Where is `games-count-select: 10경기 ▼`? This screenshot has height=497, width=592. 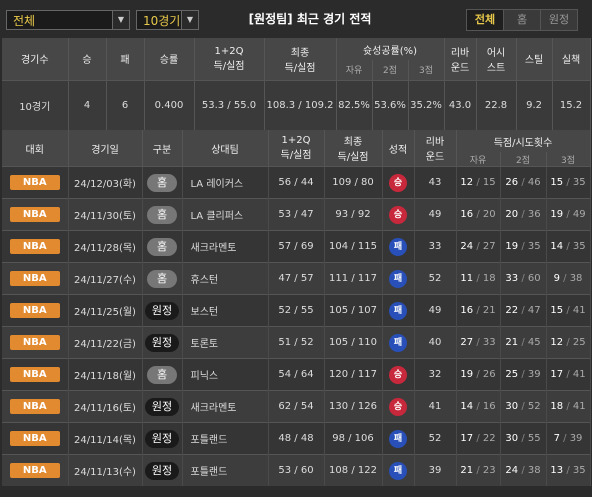 games-count-select: 10경기 ▼ is located at coordinates (167, 20).